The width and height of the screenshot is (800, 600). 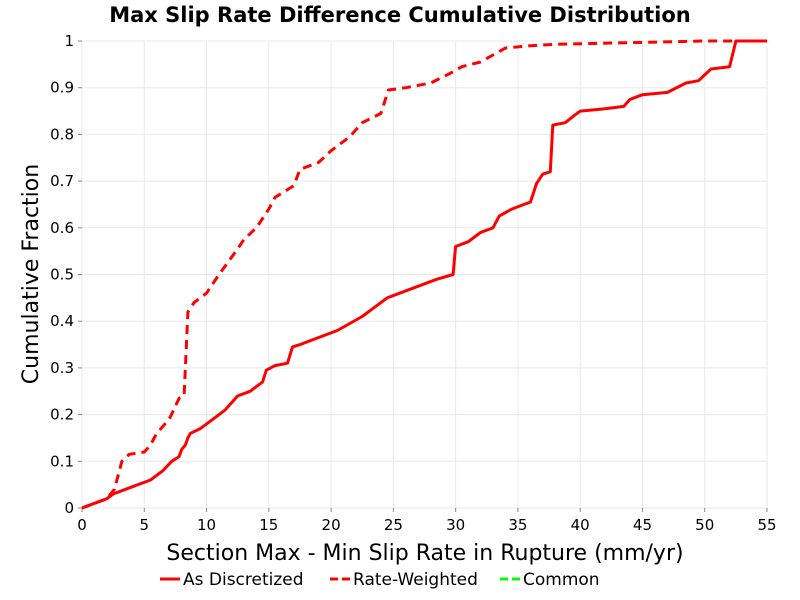 I want to click on x-tick-label: 5, so click(x=144, y=525).